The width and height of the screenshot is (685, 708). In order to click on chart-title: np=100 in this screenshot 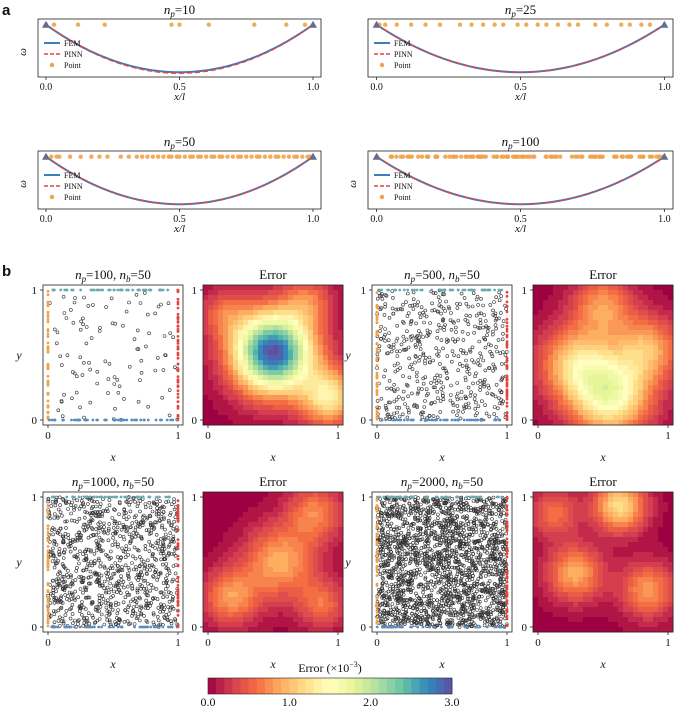, I will do `click(521, 142)`.